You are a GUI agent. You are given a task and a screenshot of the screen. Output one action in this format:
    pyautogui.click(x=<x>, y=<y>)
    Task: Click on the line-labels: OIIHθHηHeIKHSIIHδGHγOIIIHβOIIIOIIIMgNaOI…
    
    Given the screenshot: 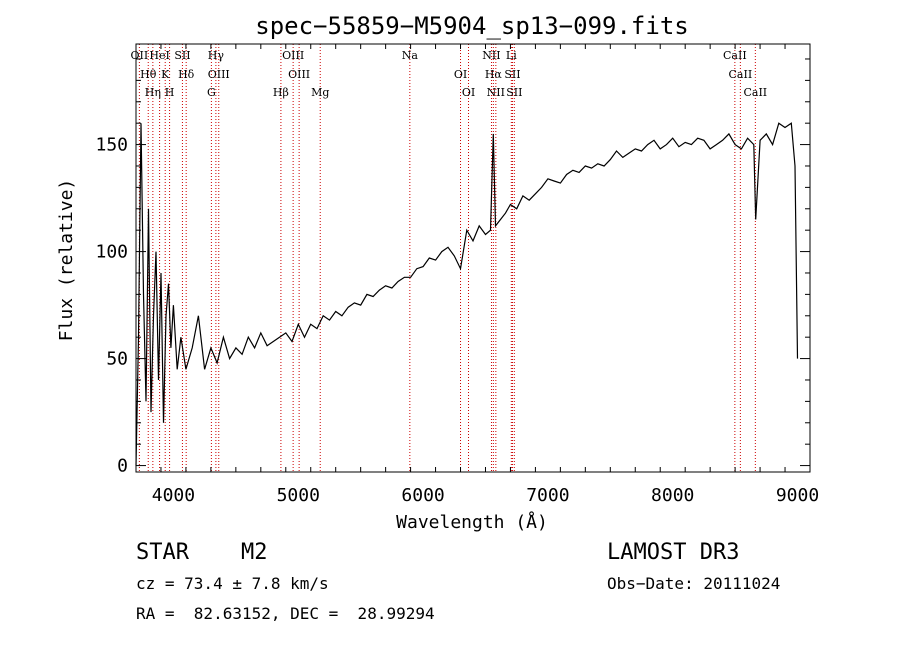 What is the action you would take?
    pyautogui.click(x=449, y=74)
    